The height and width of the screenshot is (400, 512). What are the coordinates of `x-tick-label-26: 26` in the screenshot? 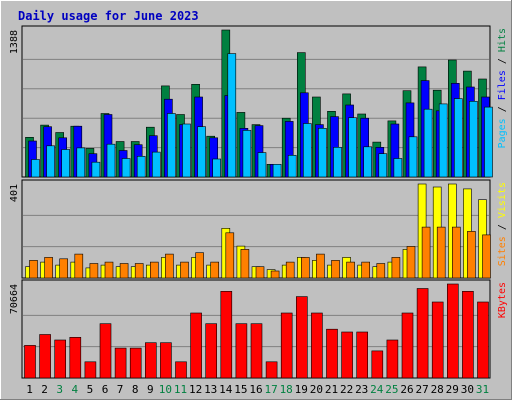 It's located at (406, 389).